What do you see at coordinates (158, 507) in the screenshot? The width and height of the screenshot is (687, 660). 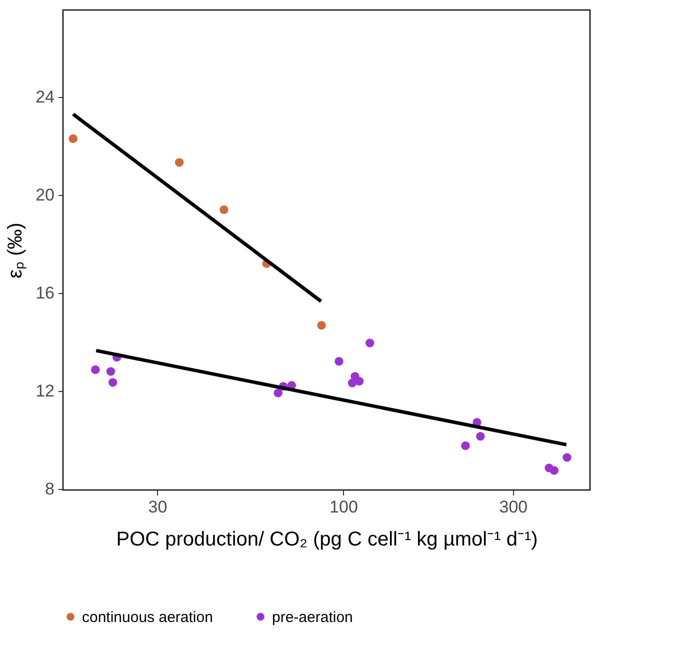 I see `x-tick-label: 30` at bounding box center [158, 507].